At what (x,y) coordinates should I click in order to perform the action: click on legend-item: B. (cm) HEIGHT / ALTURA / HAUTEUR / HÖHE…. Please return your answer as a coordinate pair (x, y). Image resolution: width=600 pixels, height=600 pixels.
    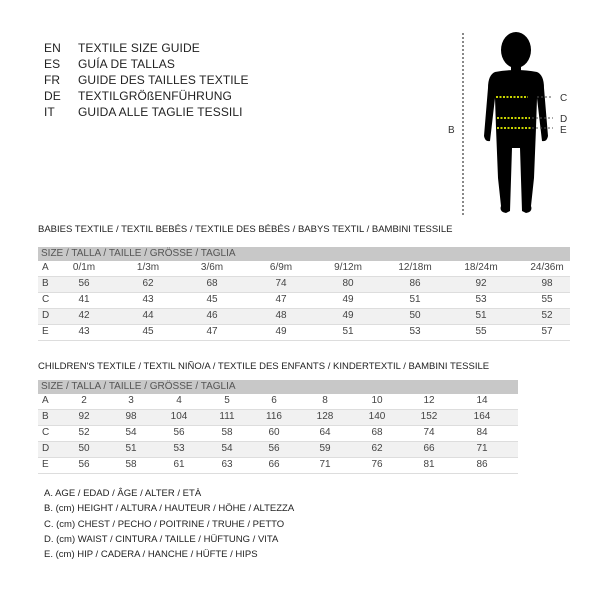
    Looking at the image, I should click on (169, 509).